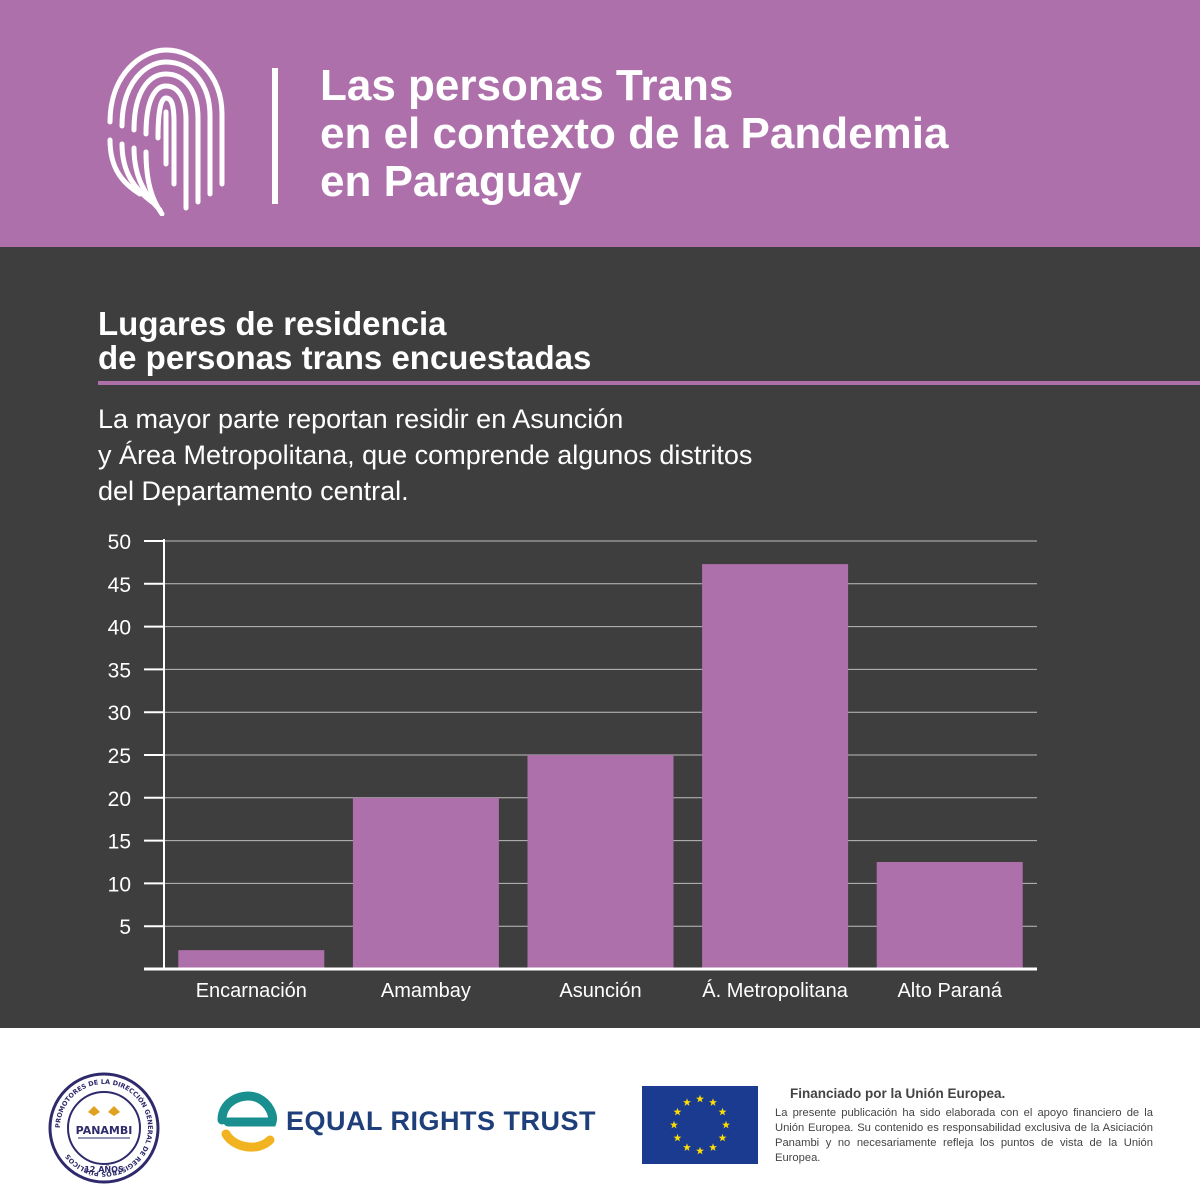 This screenshot has width=1200, height=1200. What do you see at coordinates (119, 670) in the screenshot?
I see `y-tick-label: 35` at bounding box center [119, 670].